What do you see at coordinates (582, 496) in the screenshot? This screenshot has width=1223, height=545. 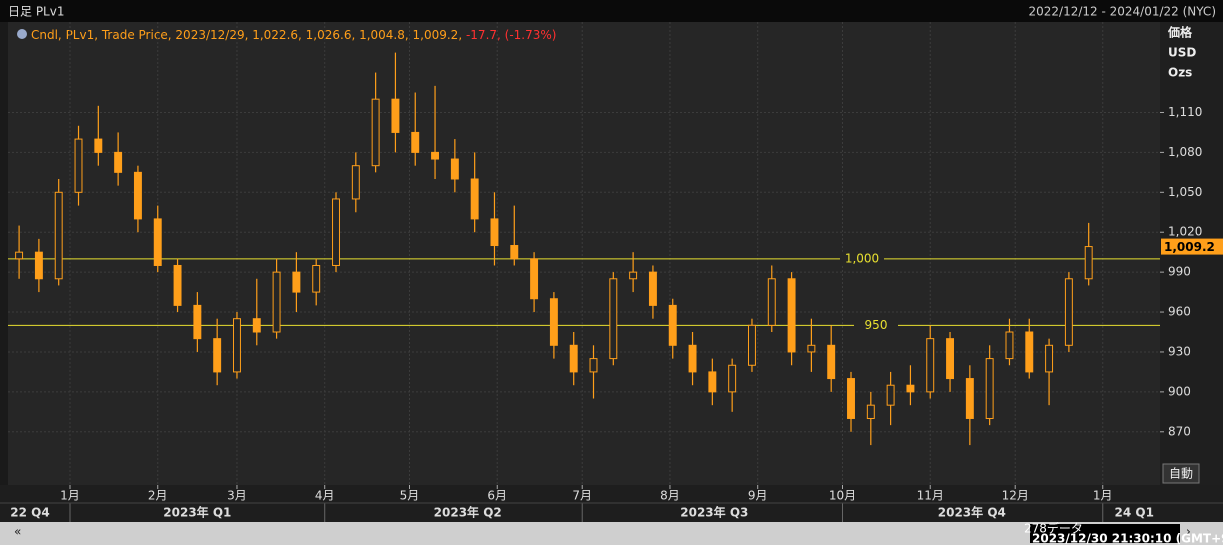 I see `x-tick-label: 7月` at bounding box center [582, 496].